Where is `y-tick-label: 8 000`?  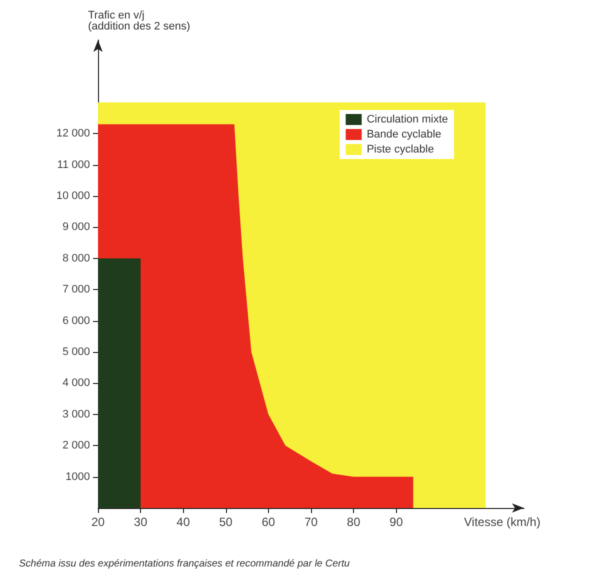 y-tick-label: 8 000 is located at coordinates (76, 258).